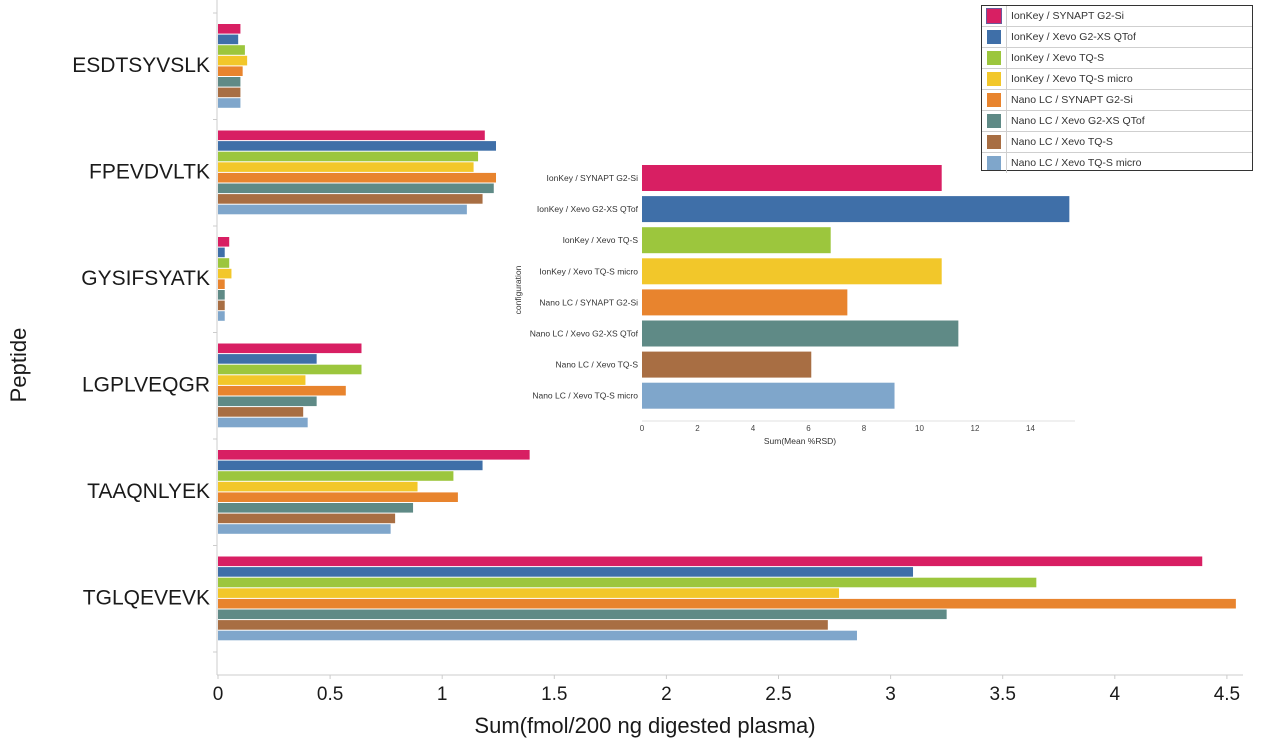 Image resolution: width=1261 pixels, height=743 pixels. Describe the element at coordinates (1076, 163) in the screenshot. I see `legend-item-label: Nano LC / Xevo TQ-S micro` at that location.